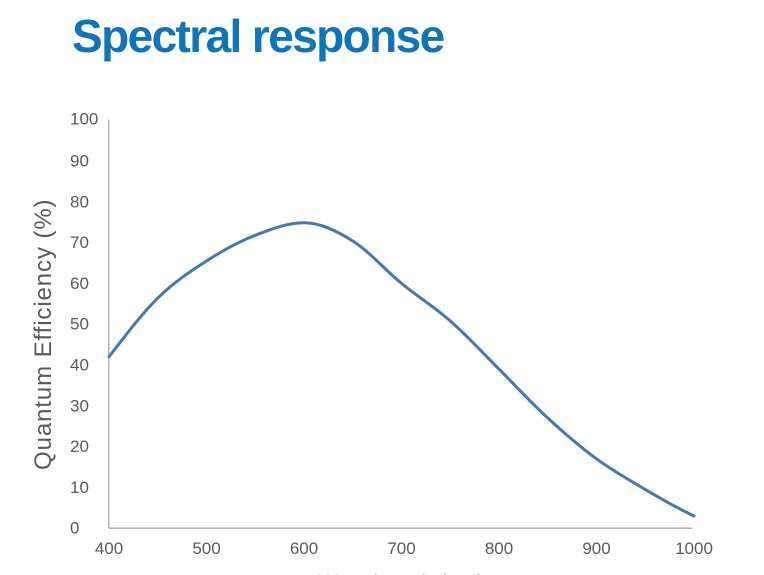 The width and height of the screenshot is (764, 575). I want to click on svg-text: 800, so click(499, 548).